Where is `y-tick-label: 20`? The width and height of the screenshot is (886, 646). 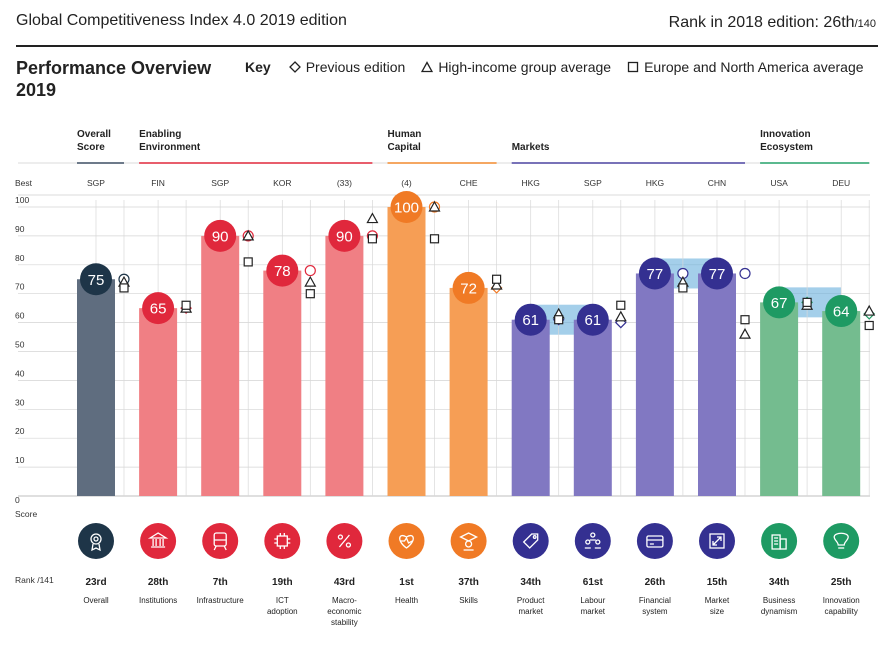 y-tick-label: 20 is located at coordinates (20, 431).